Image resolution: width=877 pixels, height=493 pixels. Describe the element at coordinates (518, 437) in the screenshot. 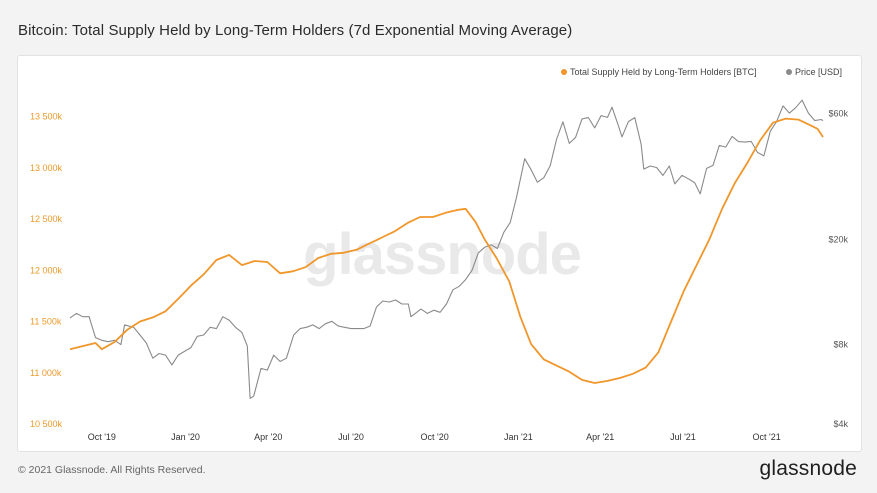

I see `x-axis-tick-label: Jan '21` at that location.